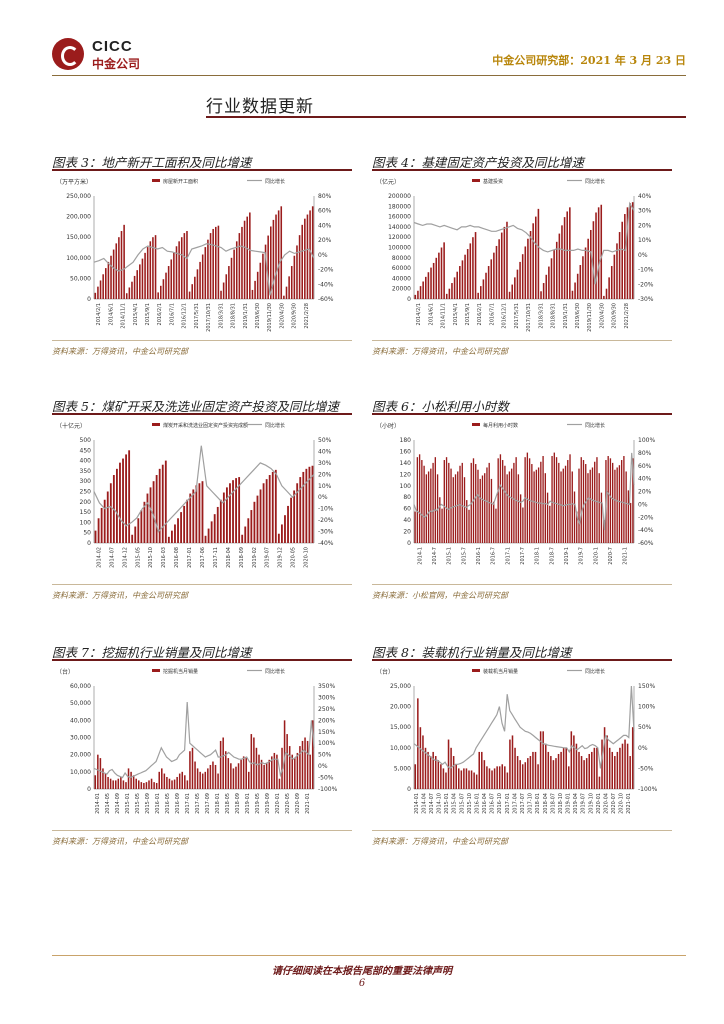  Describe the element at coordinates (602, 316) in the screenshot. I see `x-tick-label: 2020/4/30` at that location.